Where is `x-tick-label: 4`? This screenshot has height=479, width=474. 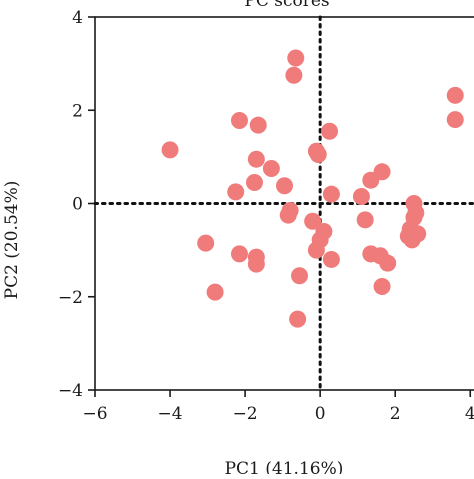 x-tick-label: 4 is located at coordinates (469, 414).